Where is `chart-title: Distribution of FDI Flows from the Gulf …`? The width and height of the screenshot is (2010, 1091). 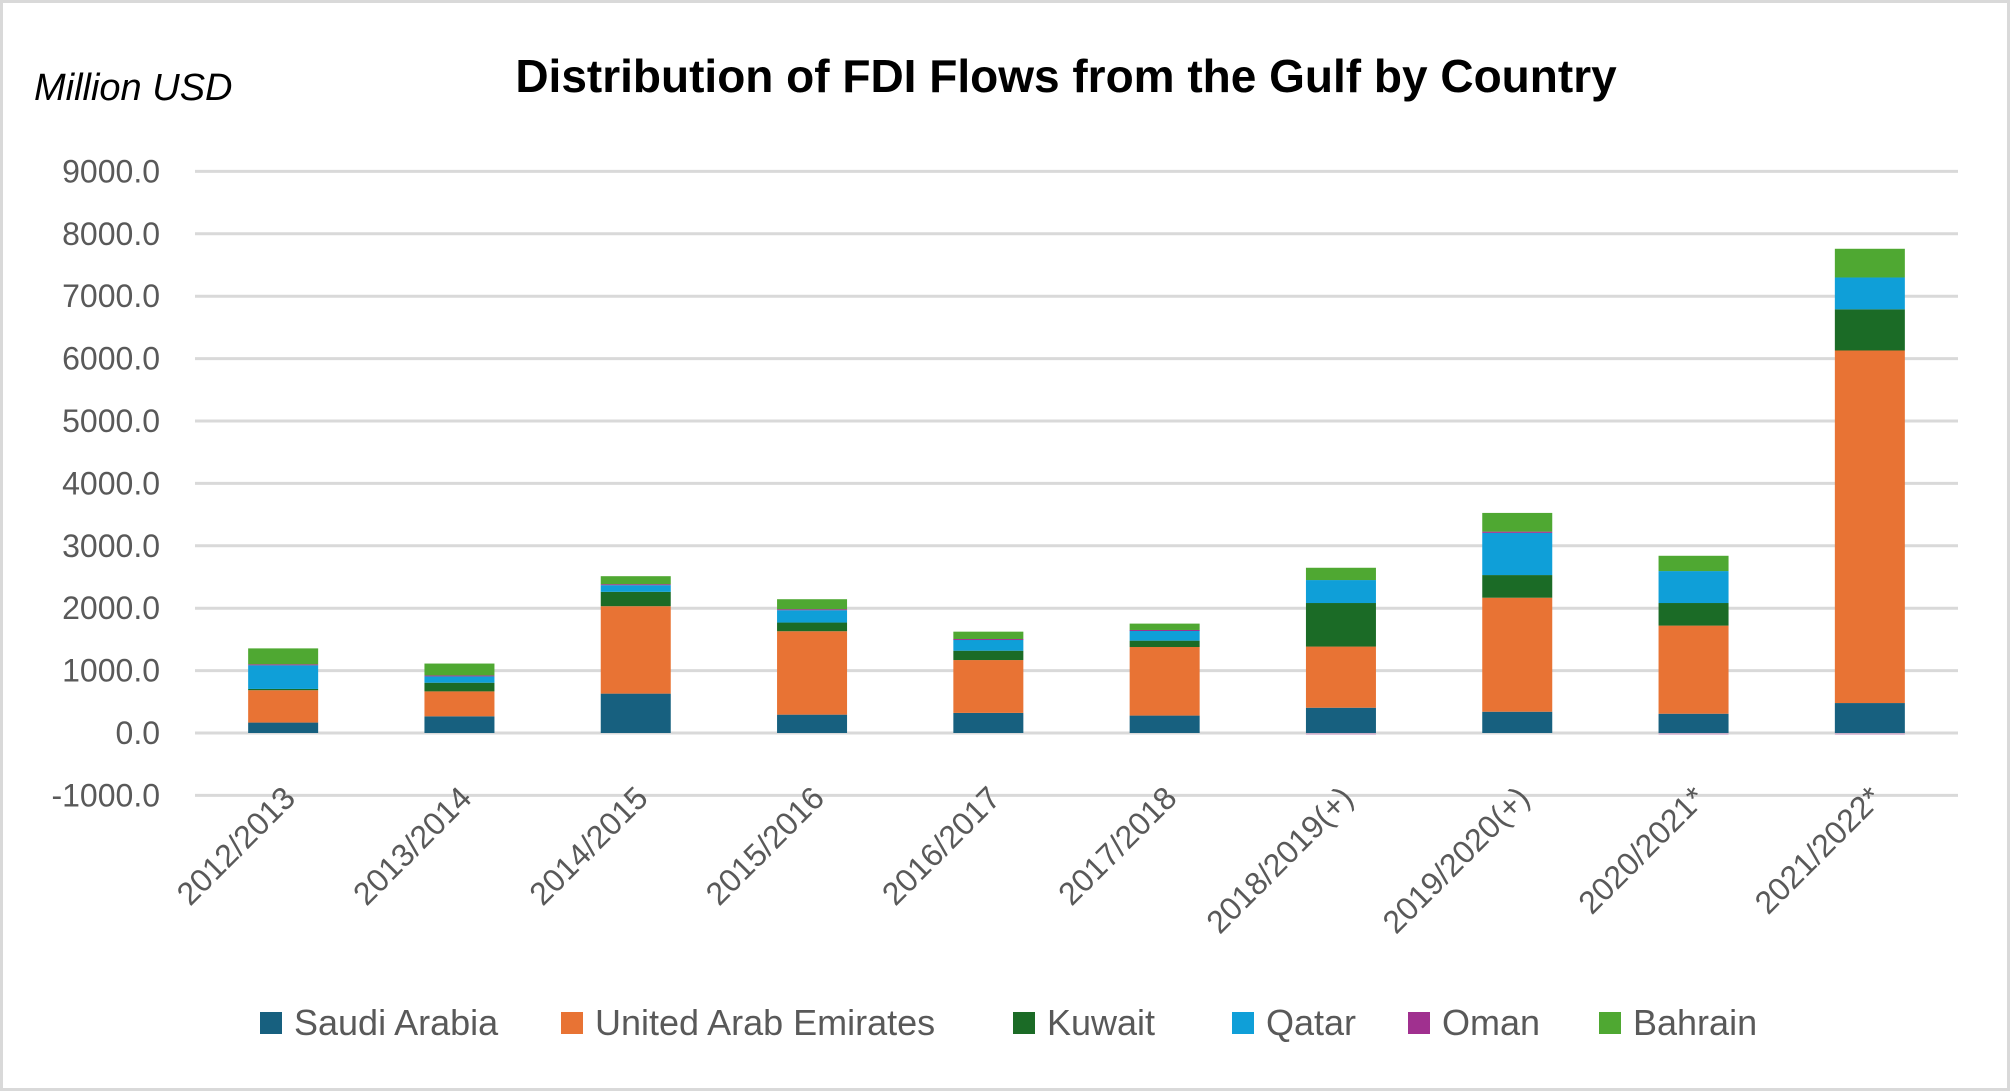
chart-title: Distribution of FDI Flows from the Gulf … is located at coordinates (1066, 76).